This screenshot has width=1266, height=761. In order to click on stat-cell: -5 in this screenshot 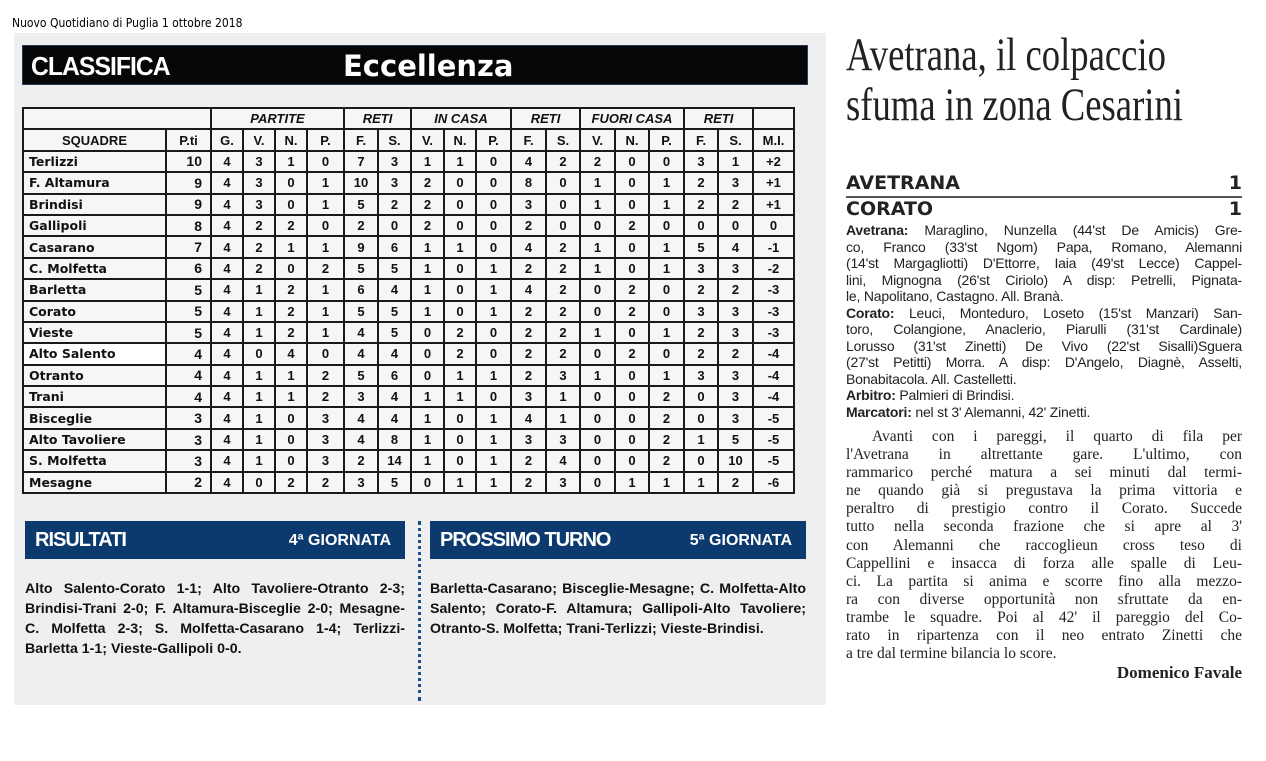, I will do `click(773, 418)`.